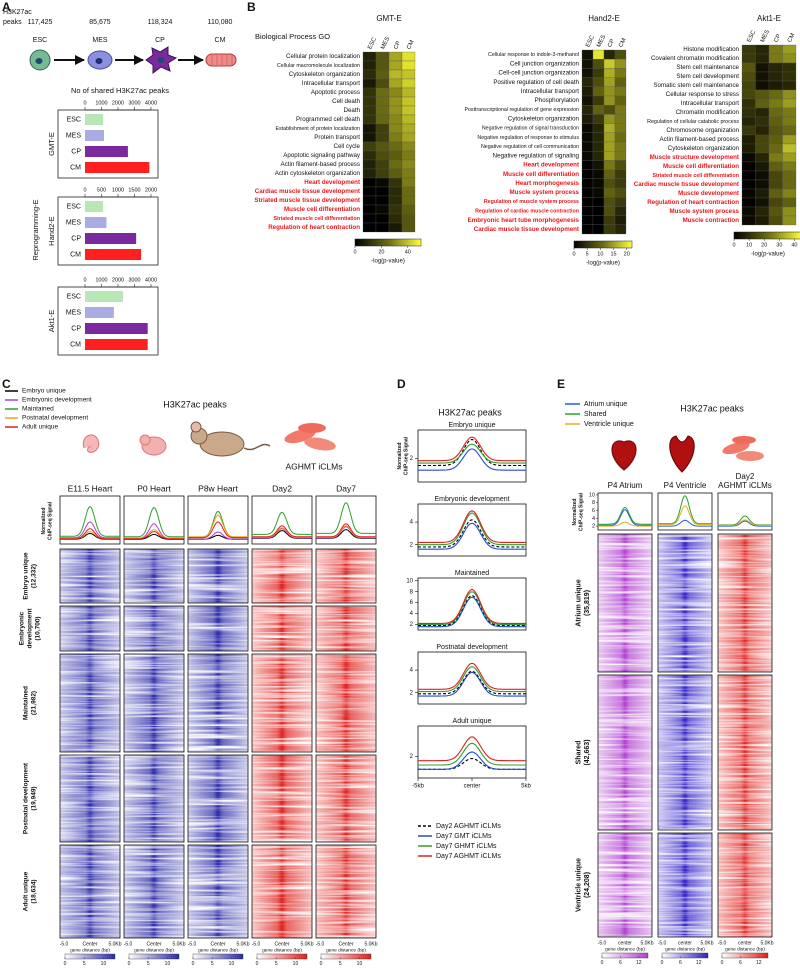 The image size is (800, 968). What do you see at coordinates (595, 414) in the screenshot?
I see `legend-label: Shared` at bounding box center [595, 414].